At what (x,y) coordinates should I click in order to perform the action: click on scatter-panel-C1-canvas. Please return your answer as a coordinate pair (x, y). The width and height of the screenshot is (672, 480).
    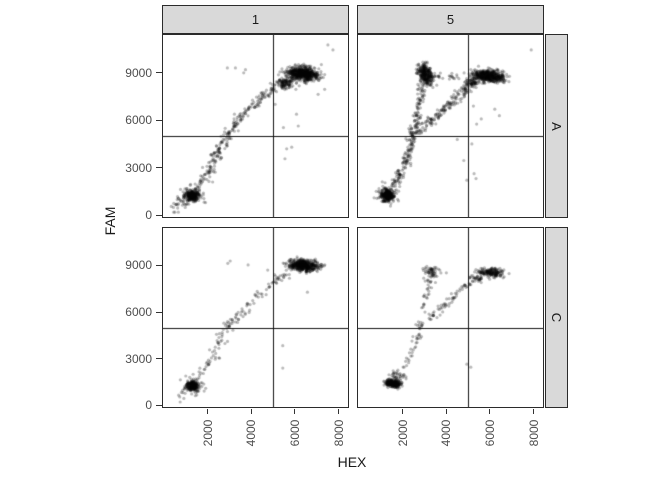
    Looking at the image, I should click on (255, 317).